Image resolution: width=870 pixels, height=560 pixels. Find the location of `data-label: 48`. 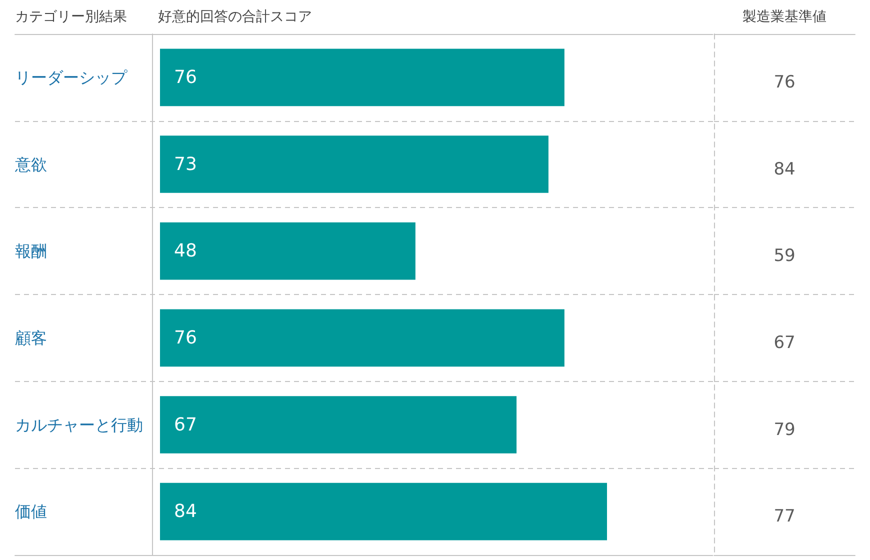

data-label: 48 is located at coordinates (185, 251).